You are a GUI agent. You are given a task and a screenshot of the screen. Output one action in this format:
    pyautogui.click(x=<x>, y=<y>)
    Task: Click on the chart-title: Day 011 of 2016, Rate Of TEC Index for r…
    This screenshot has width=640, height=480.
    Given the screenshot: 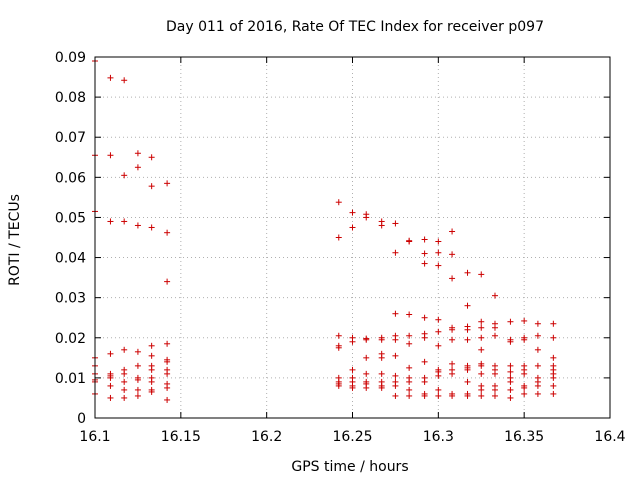 What is the action you would take?
    pyautogui.click(x=355, y=27)
    